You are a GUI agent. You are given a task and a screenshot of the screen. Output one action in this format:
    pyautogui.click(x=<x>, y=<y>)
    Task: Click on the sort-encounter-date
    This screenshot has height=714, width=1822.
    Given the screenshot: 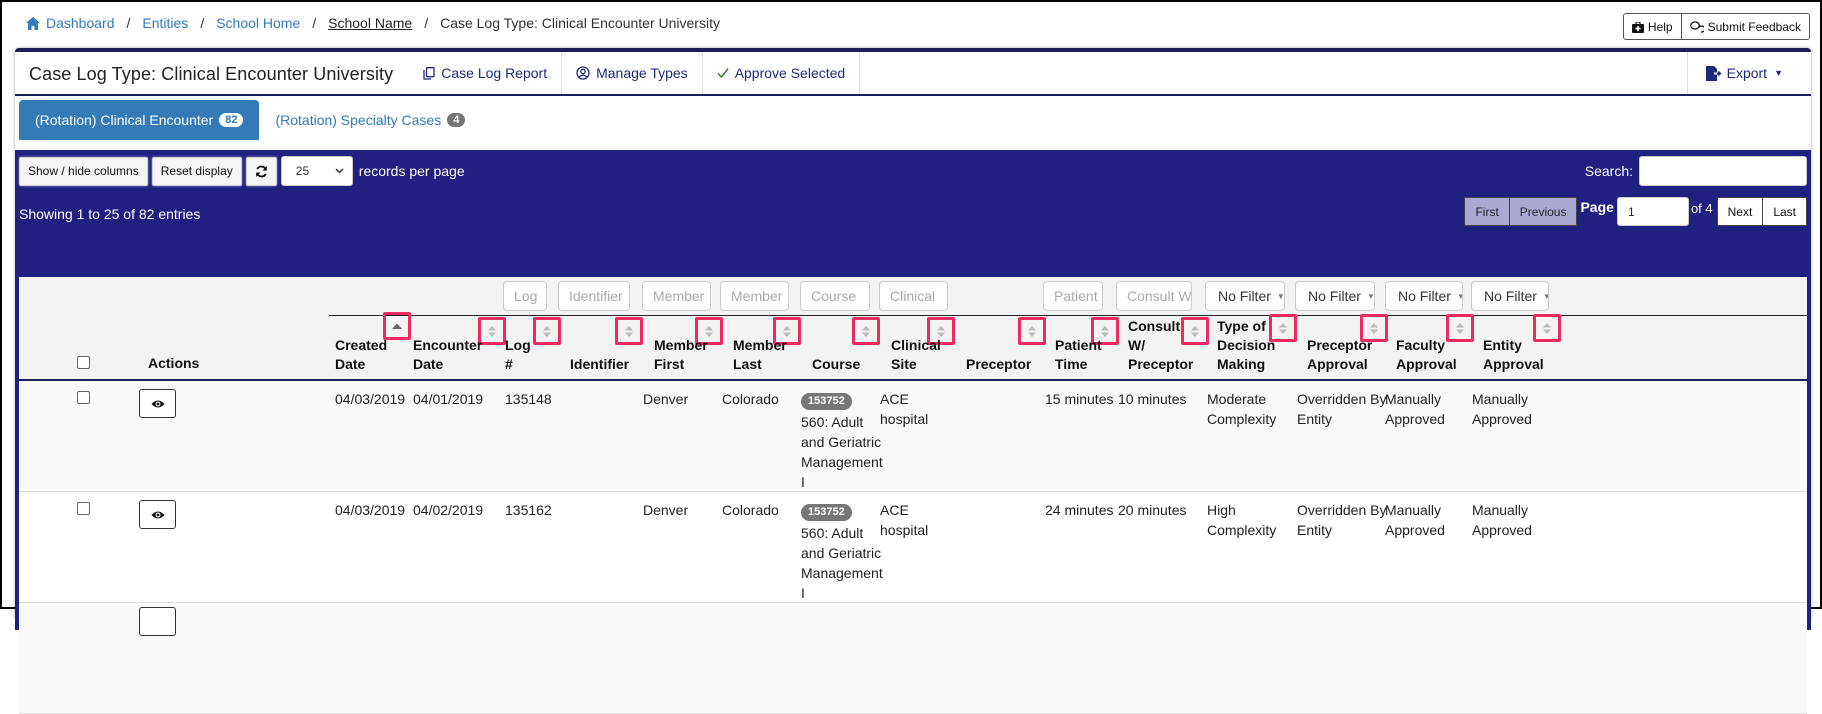 What is the action you would take?
    pyautogui.click(x=492, y=331)
    